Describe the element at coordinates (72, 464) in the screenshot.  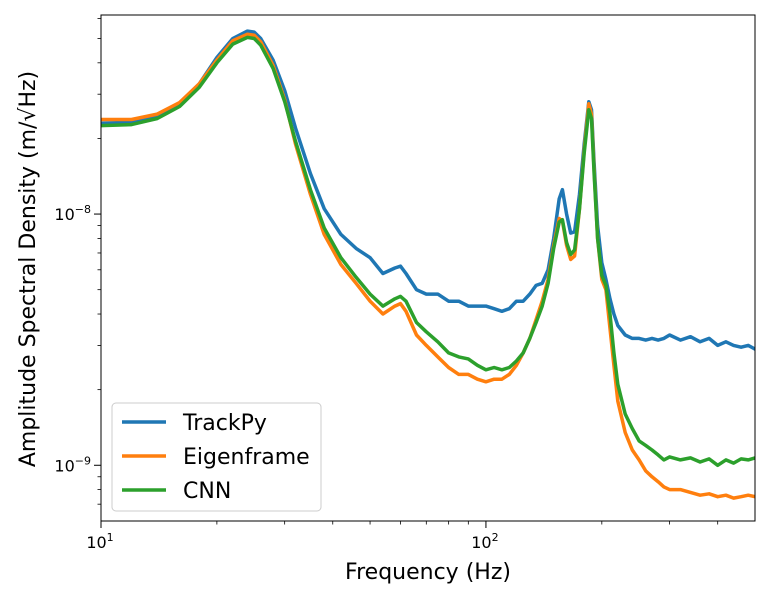
I see `y-tick-label: 10⁻⁹` at that location.